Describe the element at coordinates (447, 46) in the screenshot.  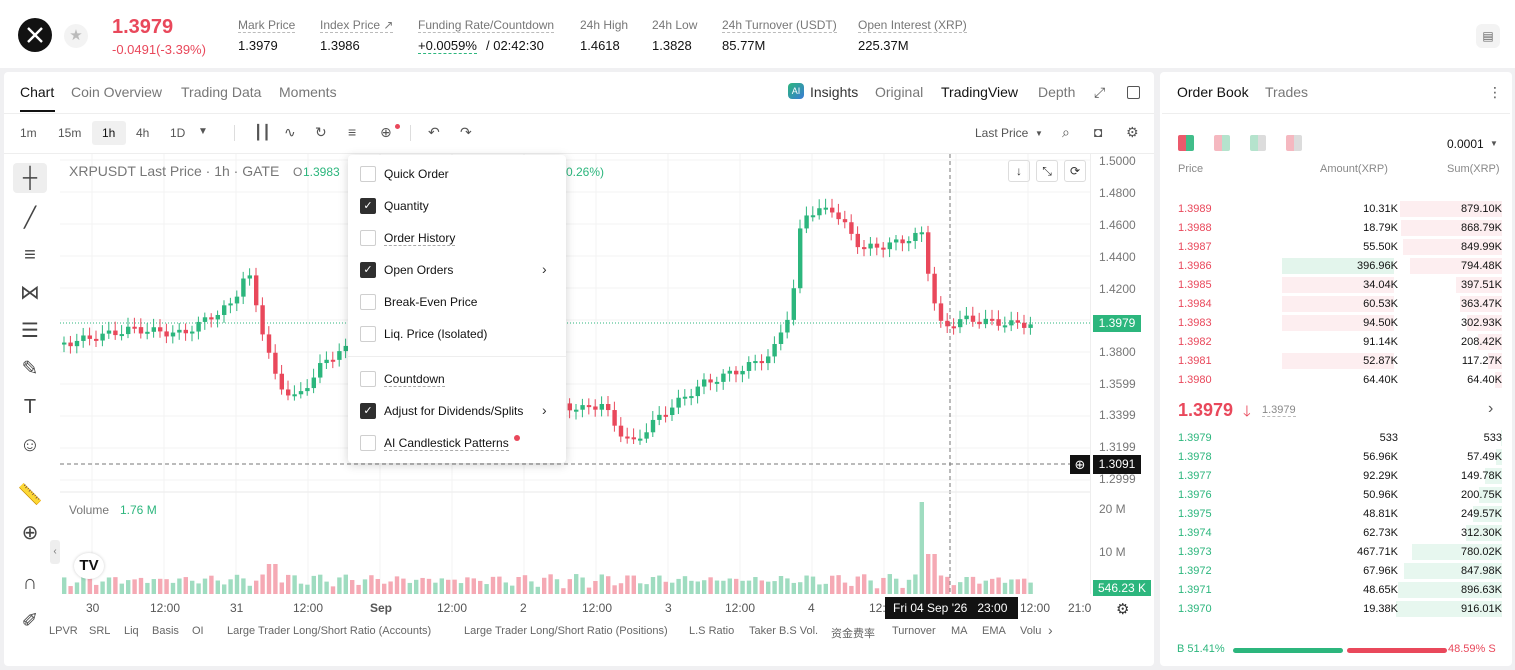
I see `funding-rate-value: +0.0059%` at that location.